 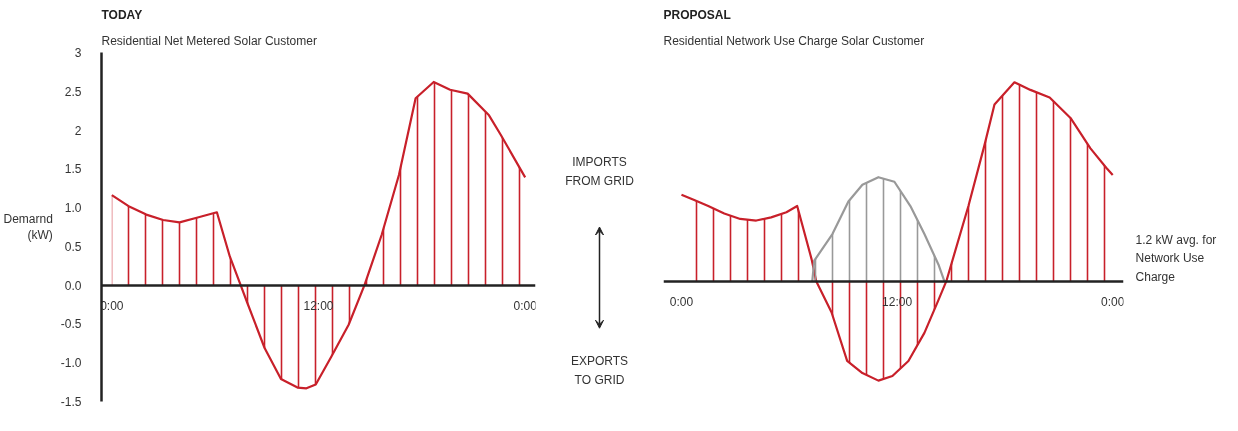 I want to click on chart-title: PROPOSAL, so click(x=697, y=14).